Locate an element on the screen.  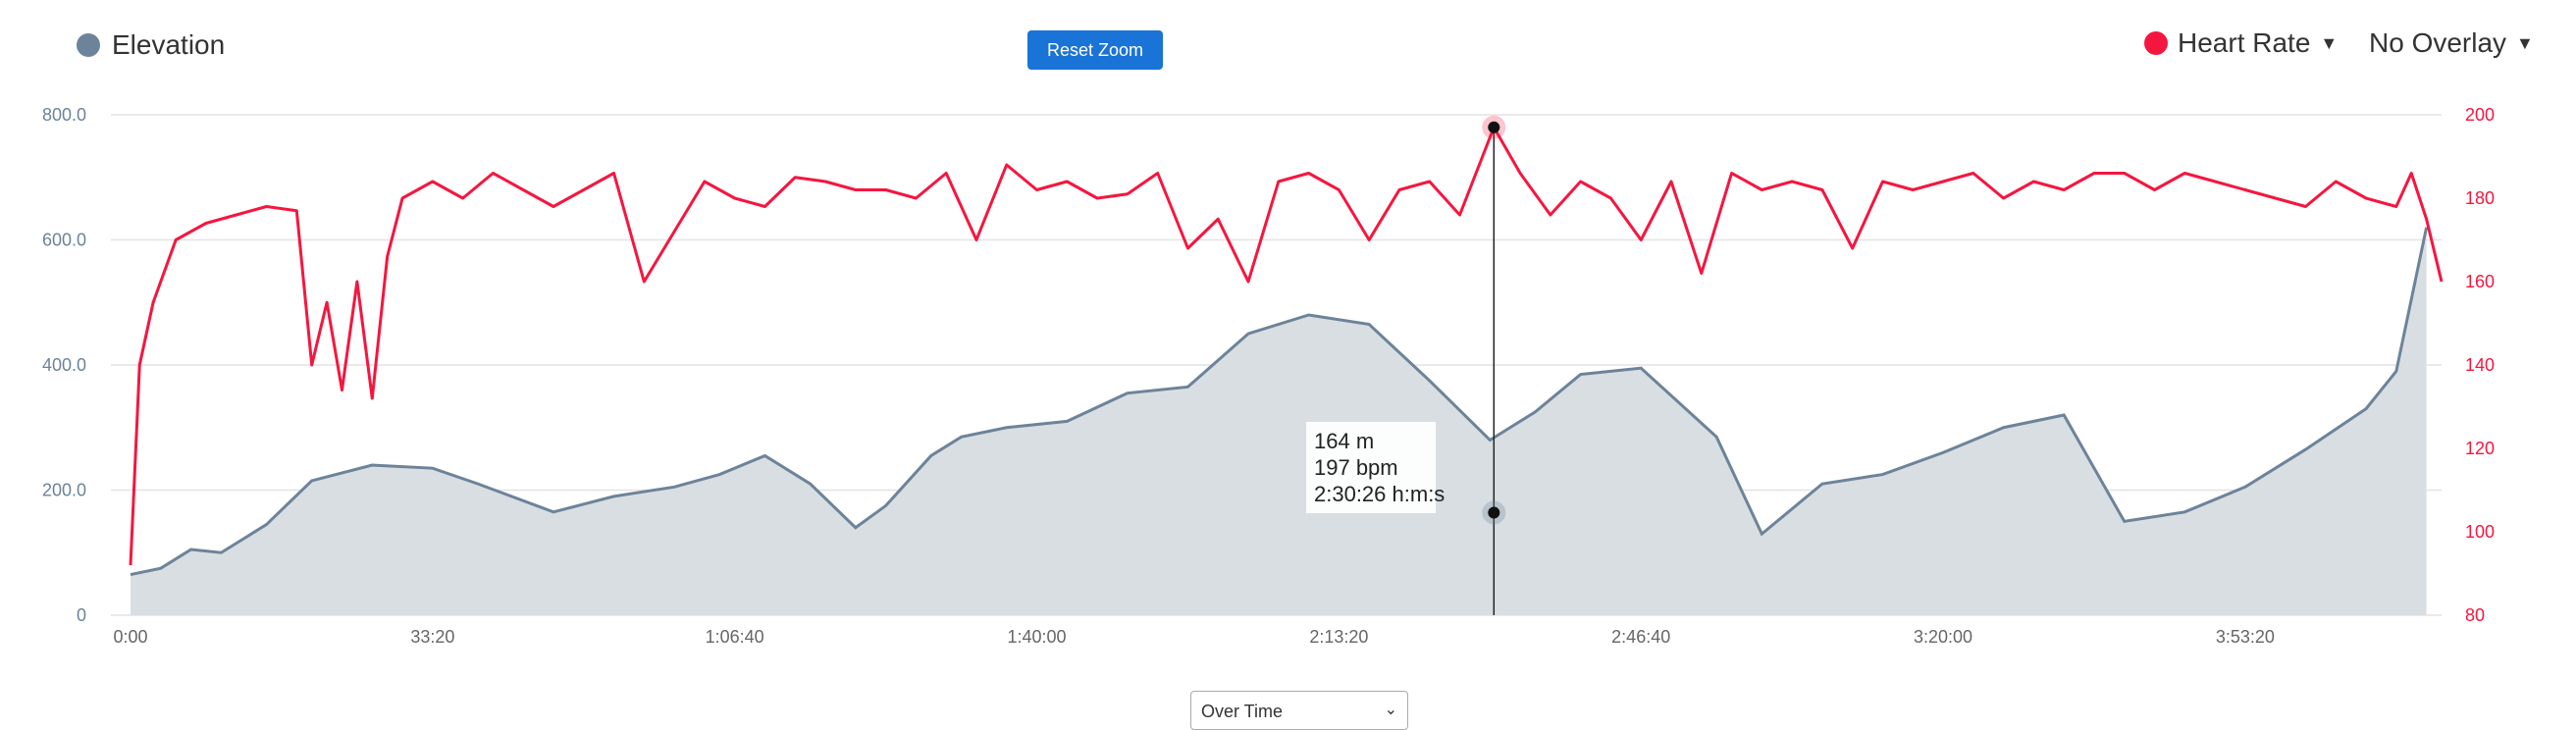
y-left-tick-label: 200.0 is located at coordinates (64, 490).